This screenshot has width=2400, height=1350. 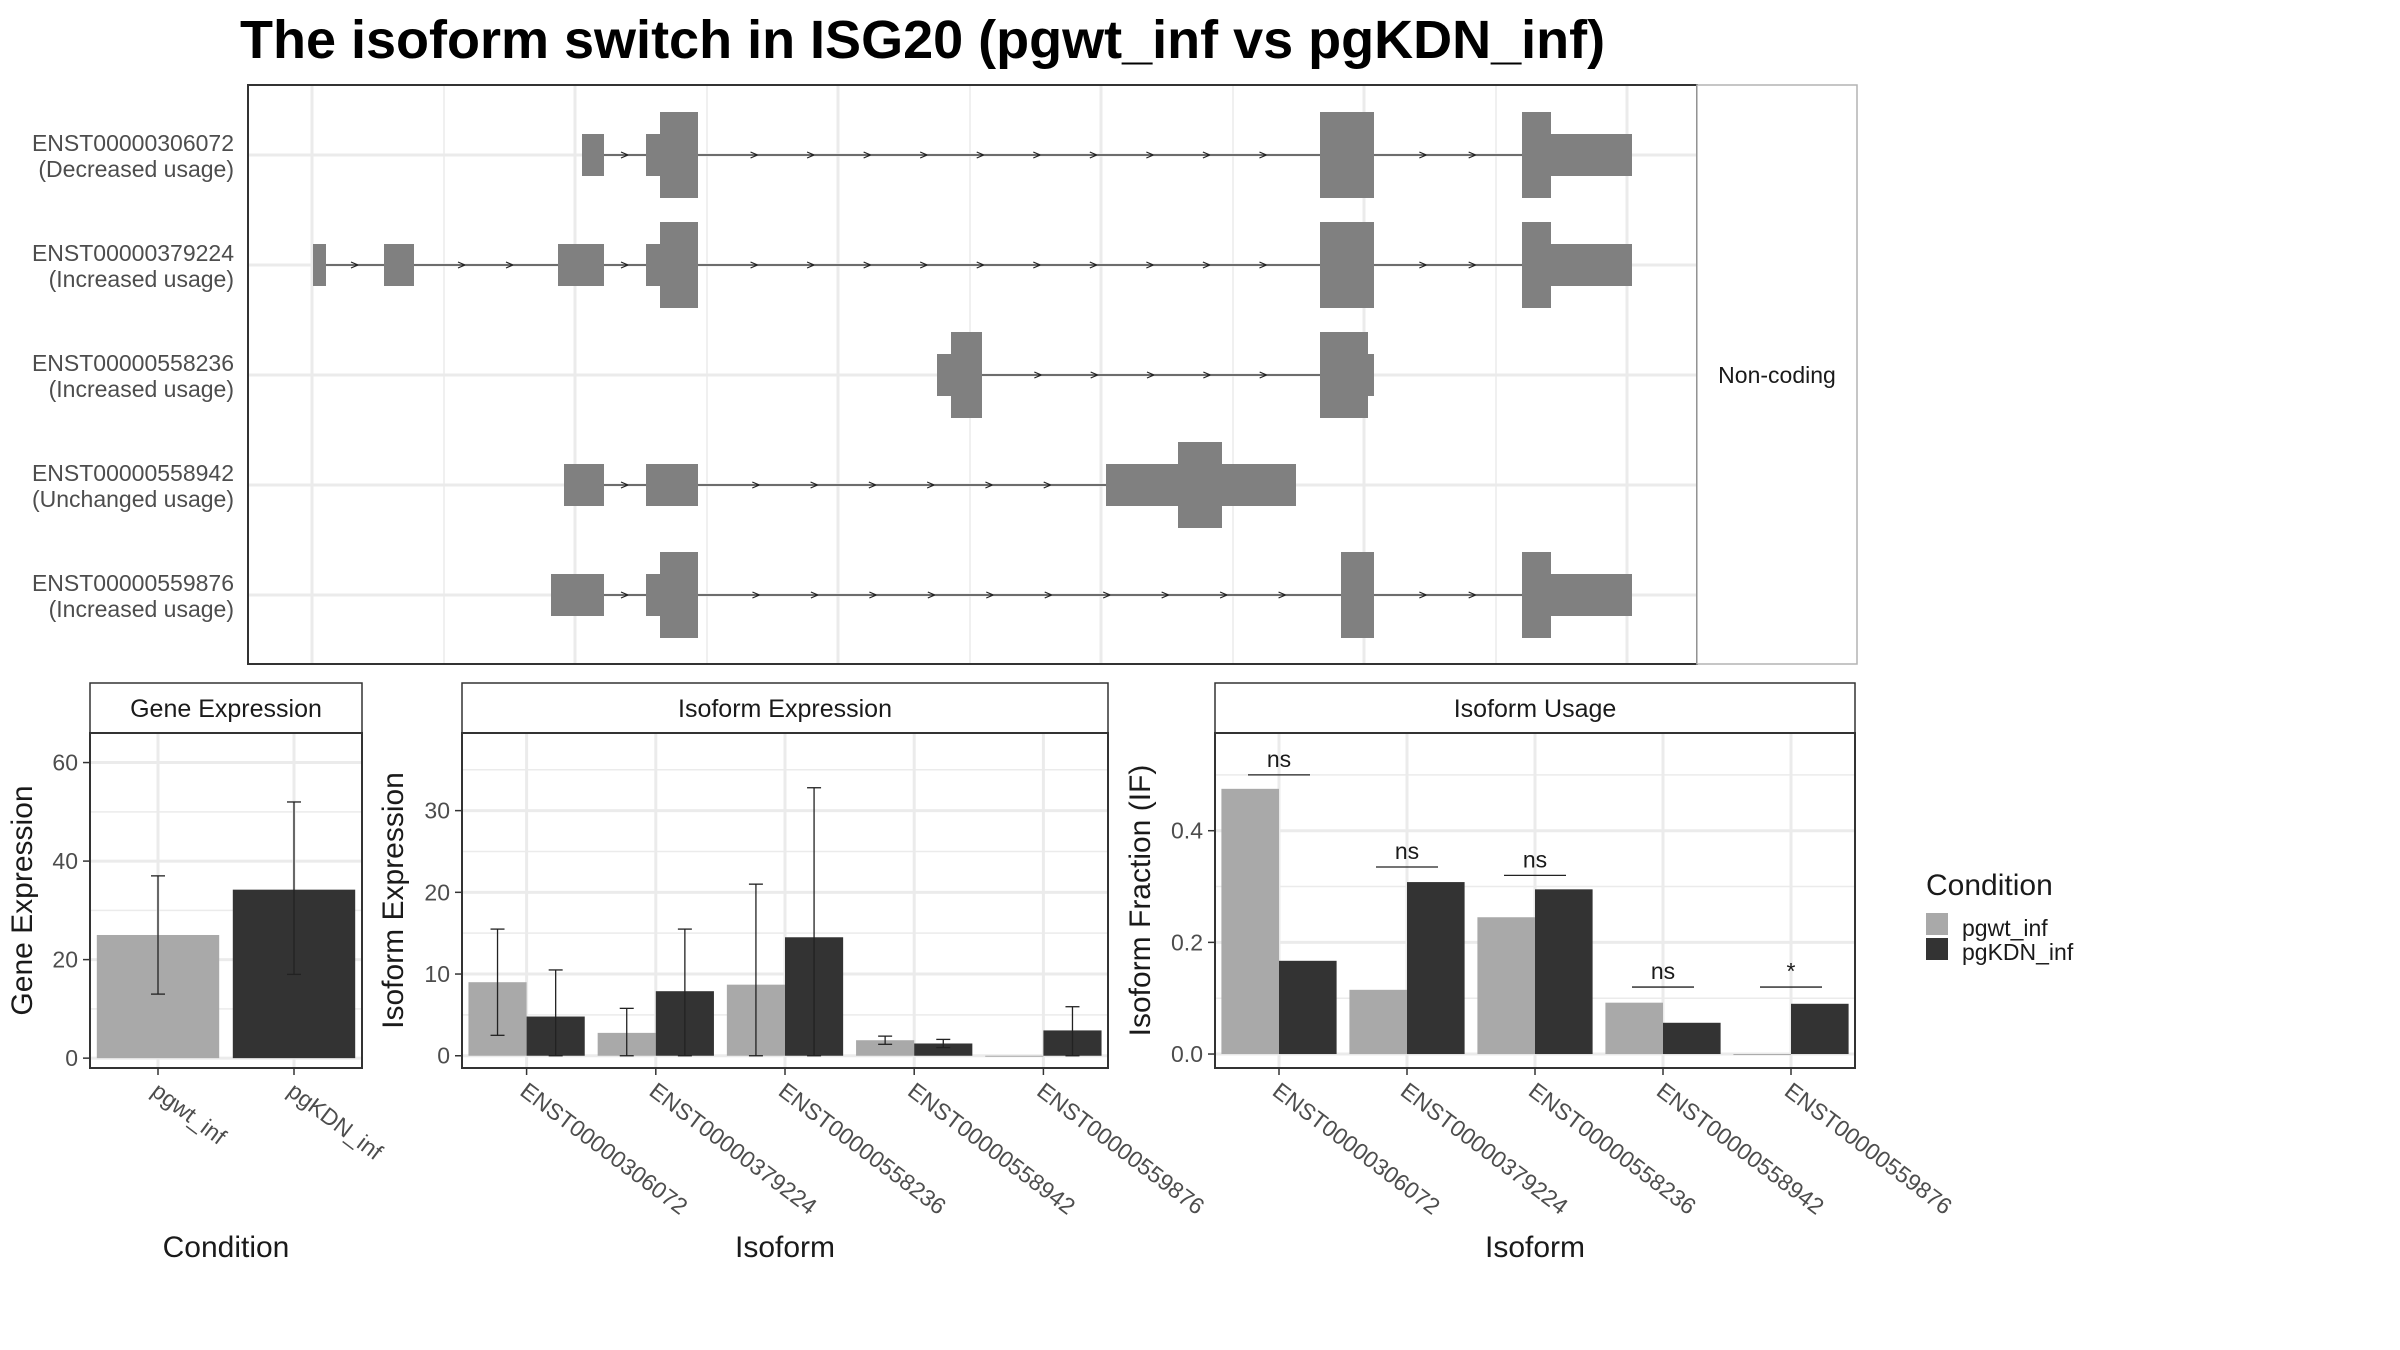 I want to click on y-tick-label: 30, so click(x=437, y=811).